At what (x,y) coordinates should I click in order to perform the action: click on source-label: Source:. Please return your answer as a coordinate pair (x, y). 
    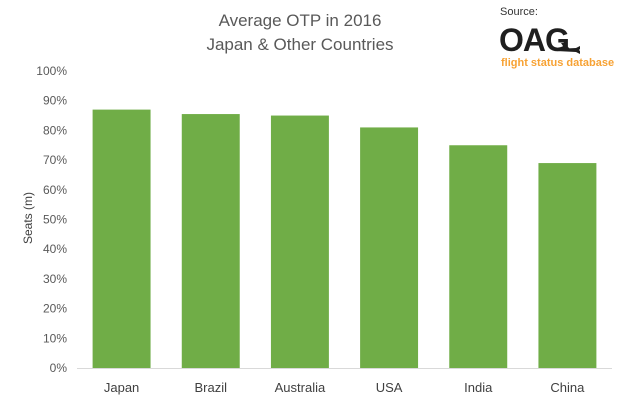
    Looking at the image, I should click on (519, 12).